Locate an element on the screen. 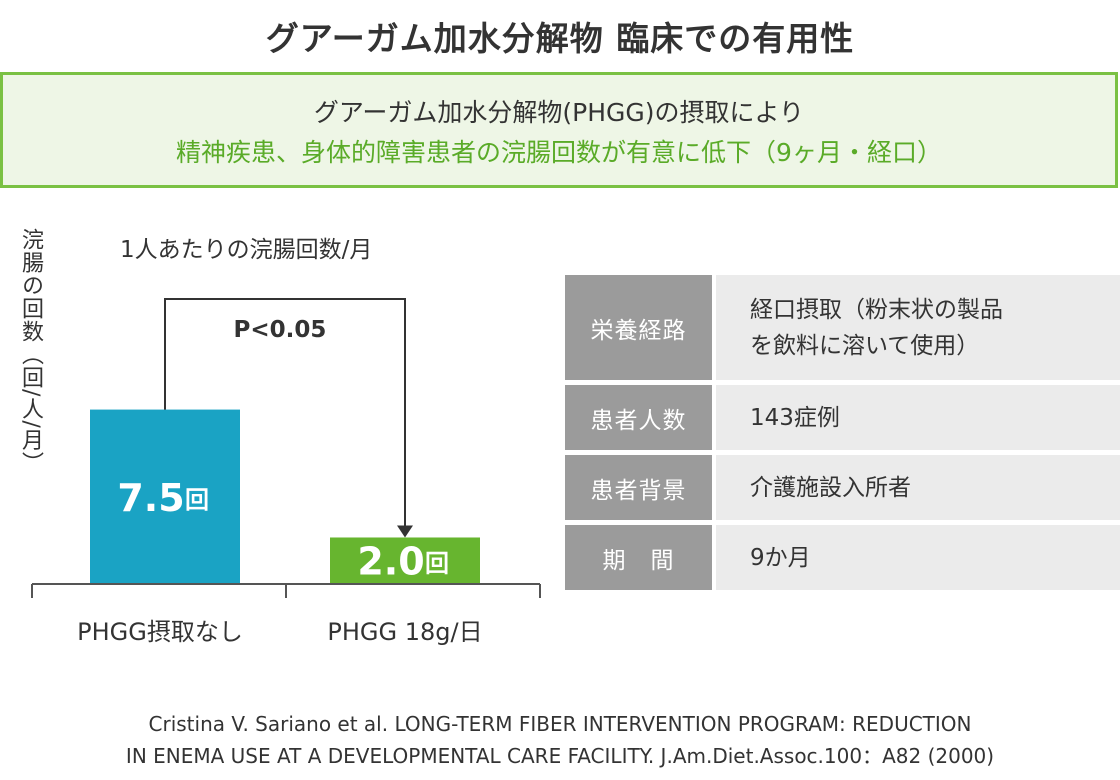 This screenshot has width=1120, height=780. table-value-period: 9か月 is located at coordinates (918, 557).